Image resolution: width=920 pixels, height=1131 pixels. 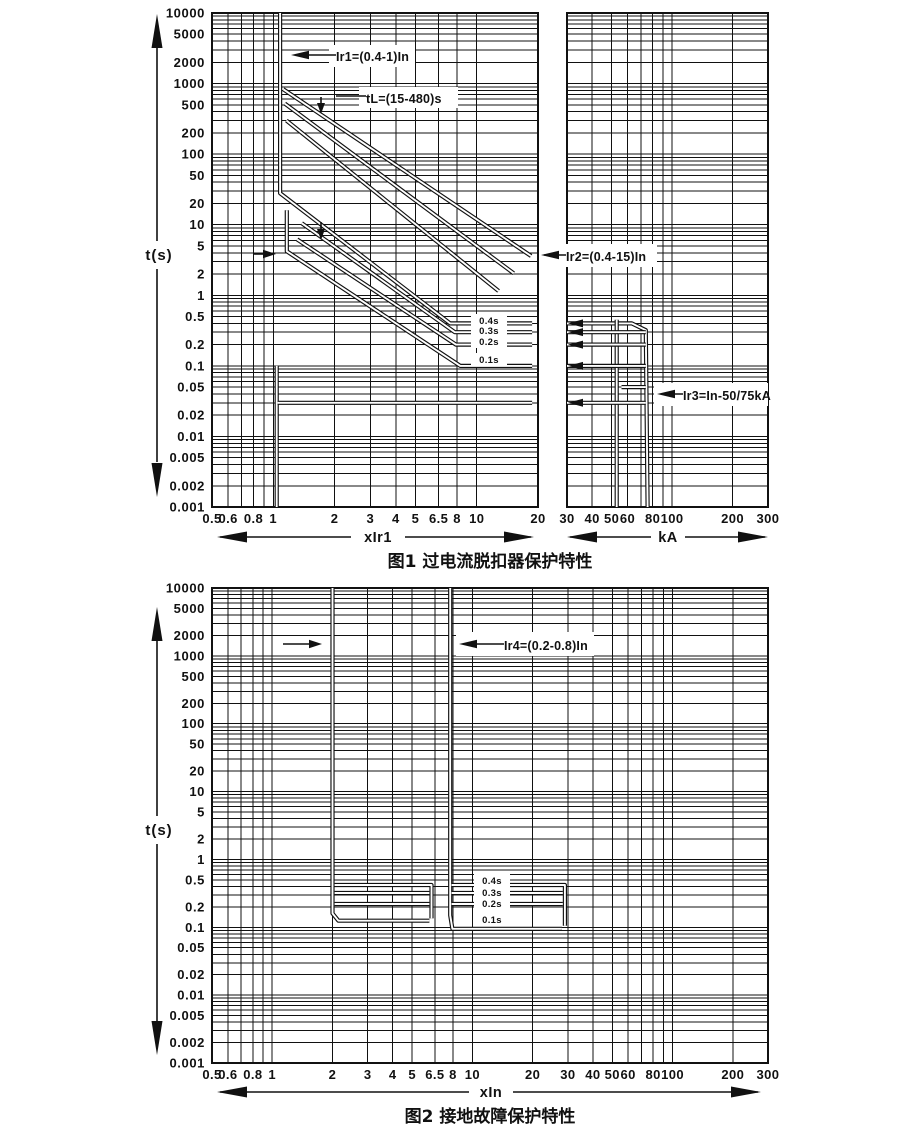 I want to click on figure2-x-axis-label: xIn, so click(x=491, y=1093).